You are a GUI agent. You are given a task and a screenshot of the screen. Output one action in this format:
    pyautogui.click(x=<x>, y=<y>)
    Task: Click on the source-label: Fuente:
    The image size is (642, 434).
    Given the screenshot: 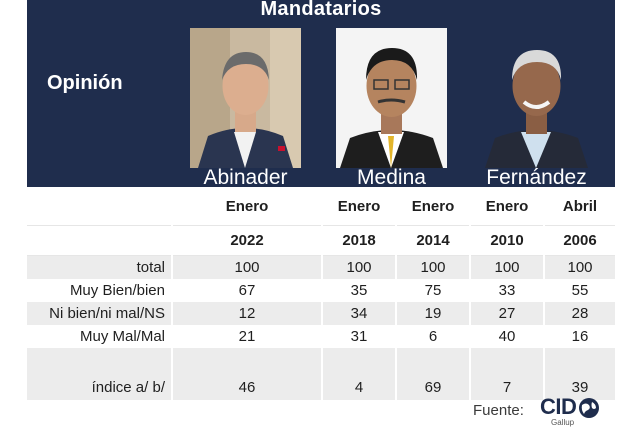 What is the action you would take?
    pyautogui.click(x=498, y=410)
    